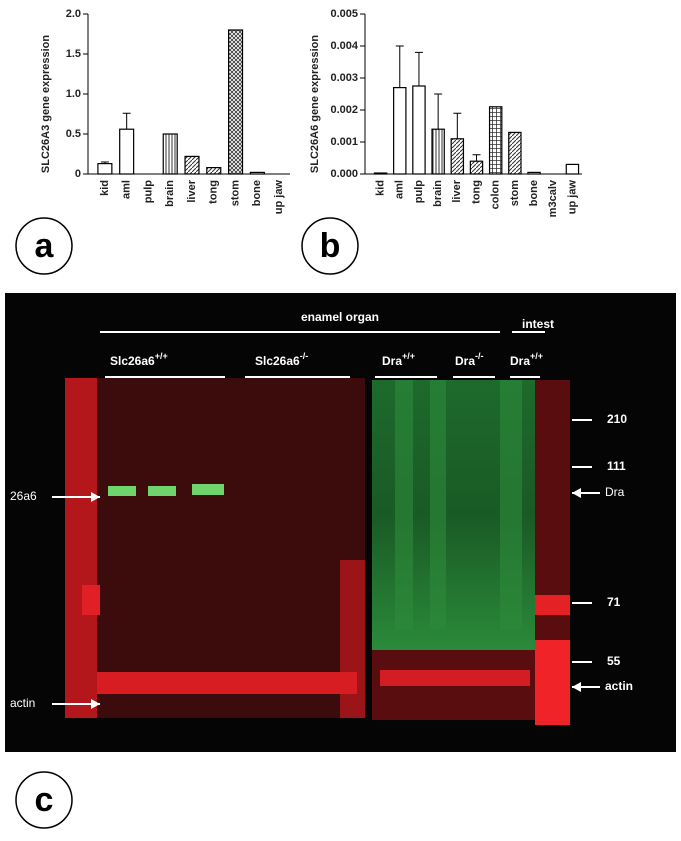 The width and height of the screenshot is (681, 841). Describe the element at coordinates (553, 198) in the screenshot. I see `x-tick-label: m3calv` at that location.